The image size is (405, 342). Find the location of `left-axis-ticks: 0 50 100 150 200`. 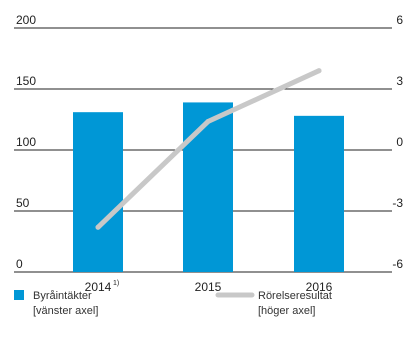

left-axis-ticks: 0 50 100 150 200 is located at coordinates (26, 142).